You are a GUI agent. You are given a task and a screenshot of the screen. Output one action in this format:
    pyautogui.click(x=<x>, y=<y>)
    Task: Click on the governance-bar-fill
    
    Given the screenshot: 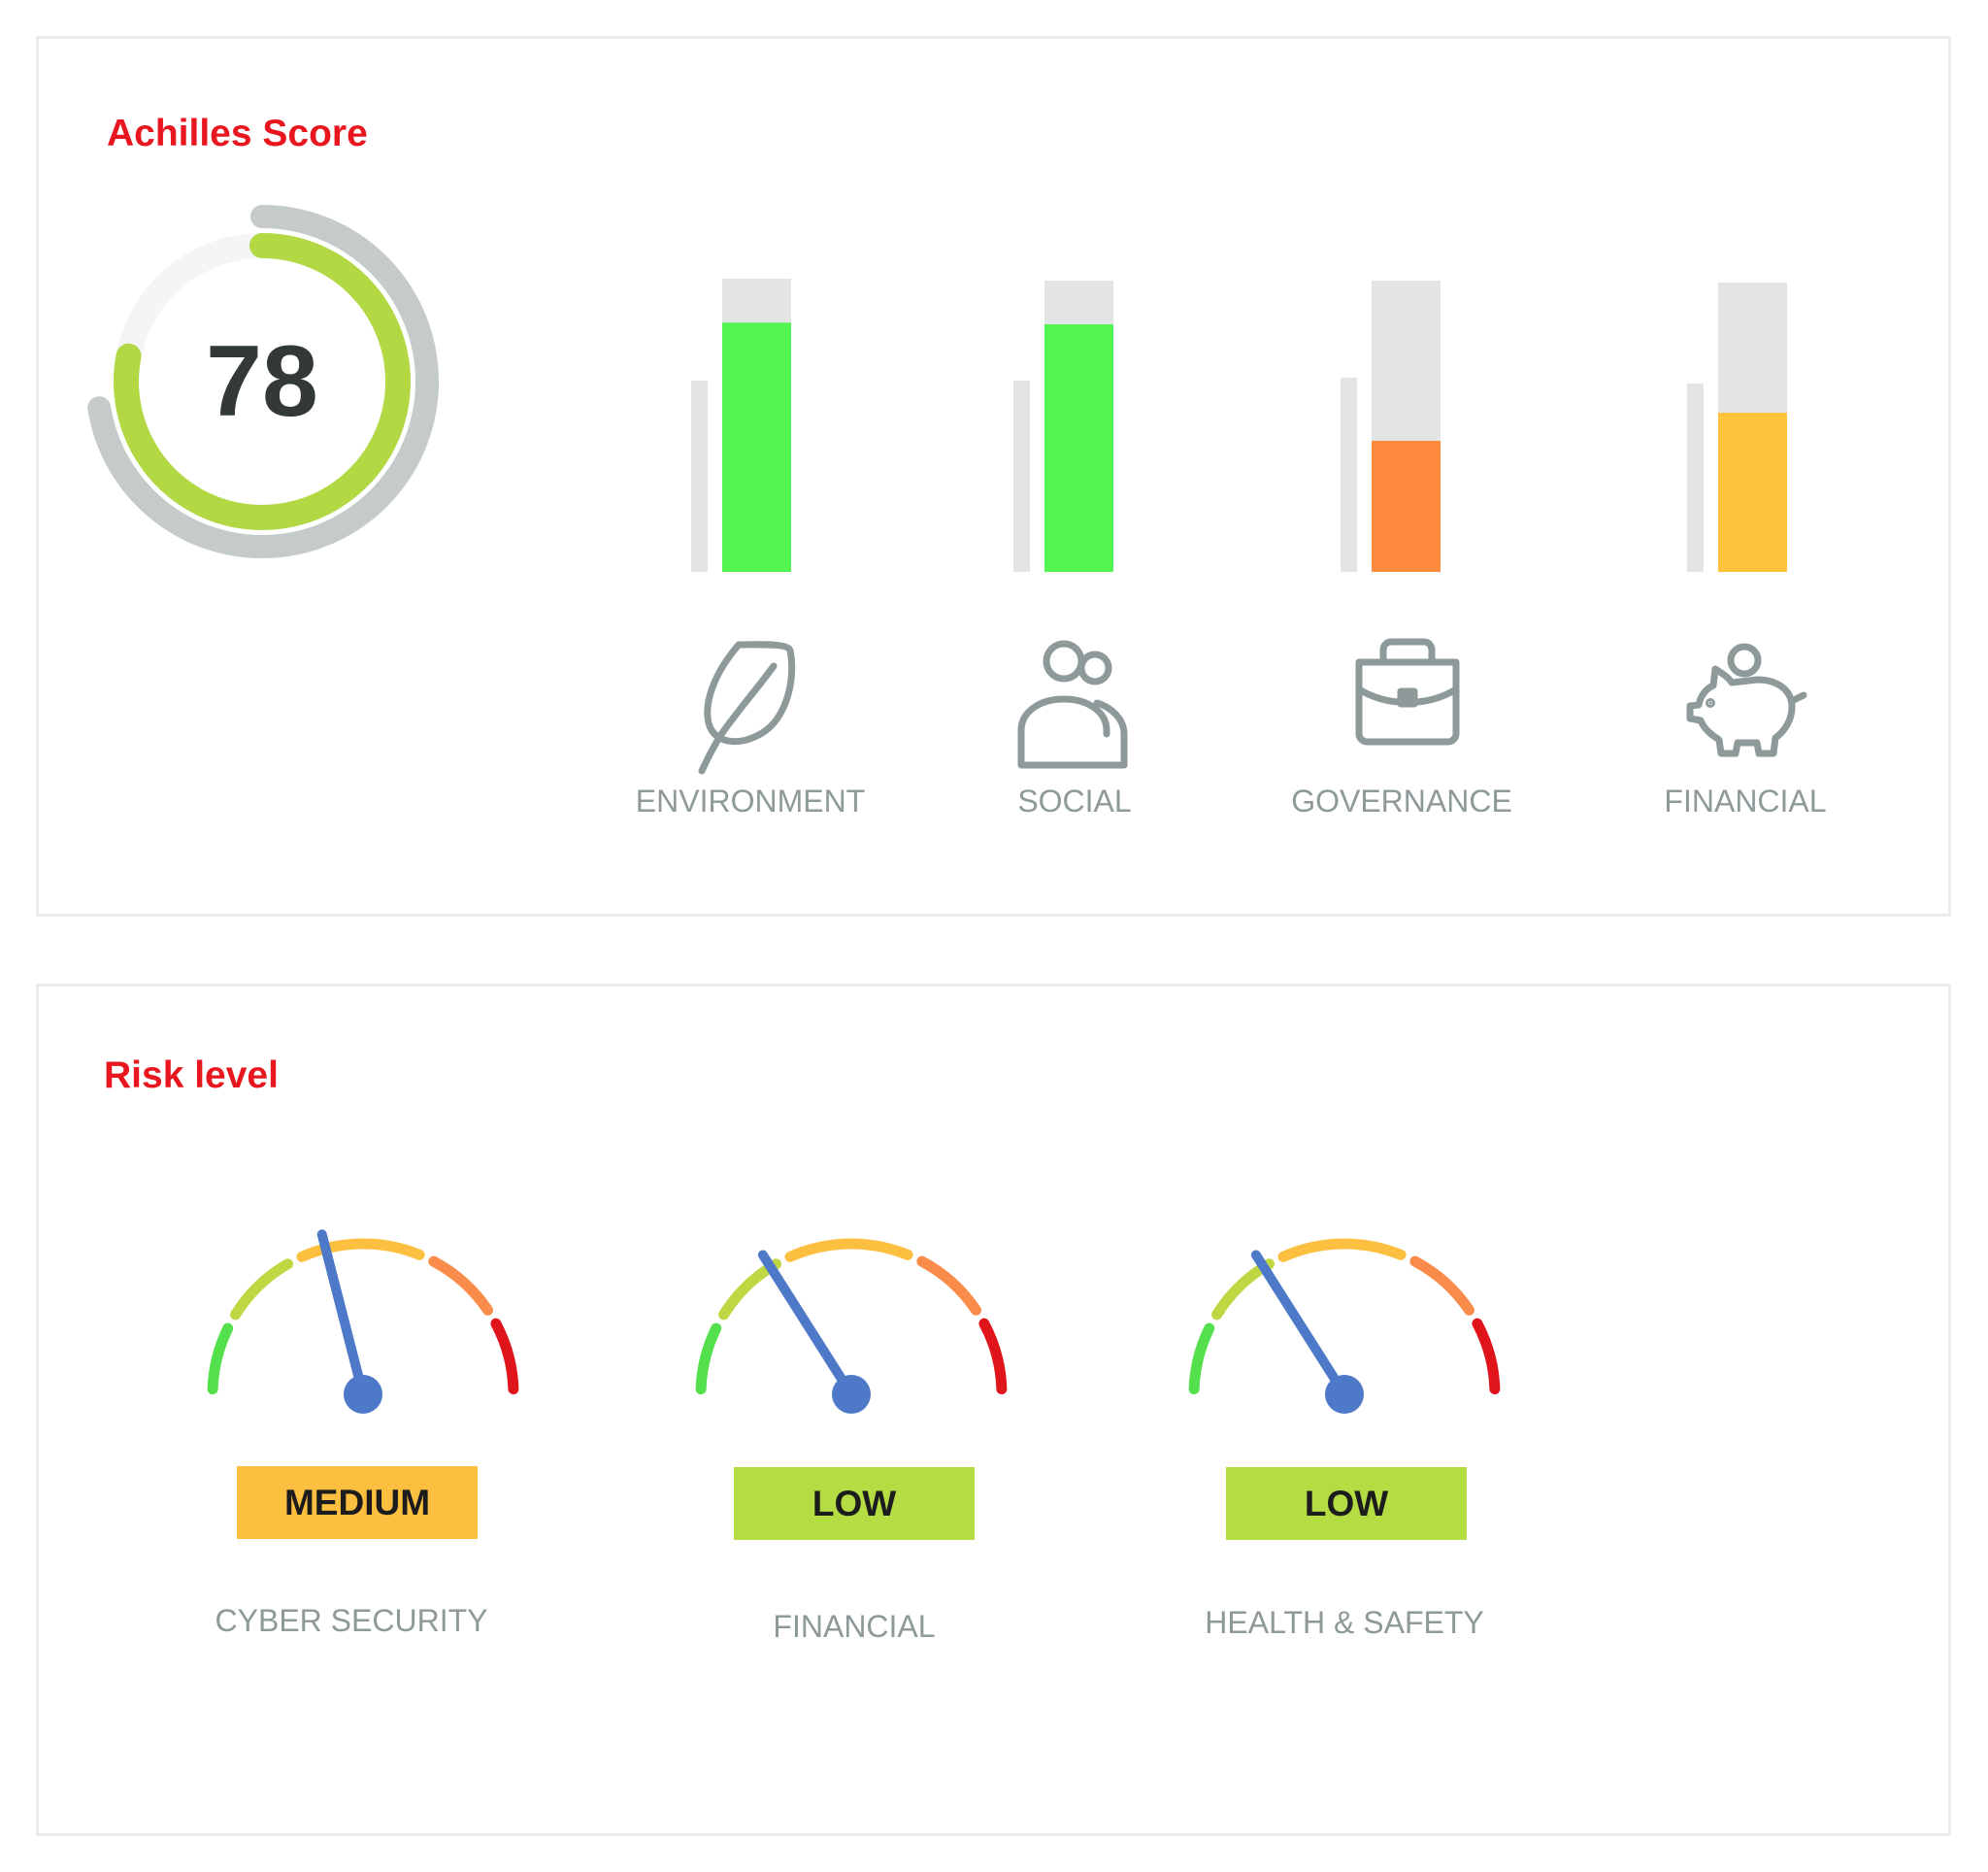 What is the action you would take?
    pyautogui.click(x=1407, y=506)
    